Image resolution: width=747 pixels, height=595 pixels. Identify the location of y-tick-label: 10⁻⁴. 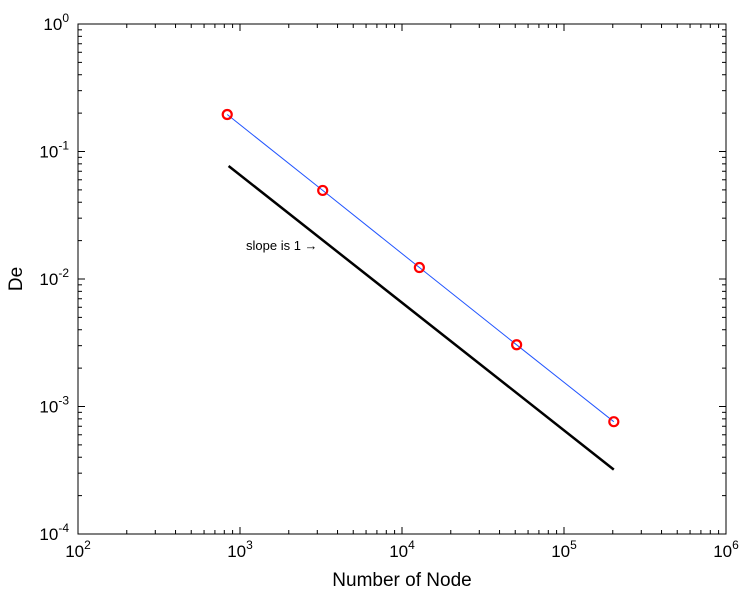
(54, 532).